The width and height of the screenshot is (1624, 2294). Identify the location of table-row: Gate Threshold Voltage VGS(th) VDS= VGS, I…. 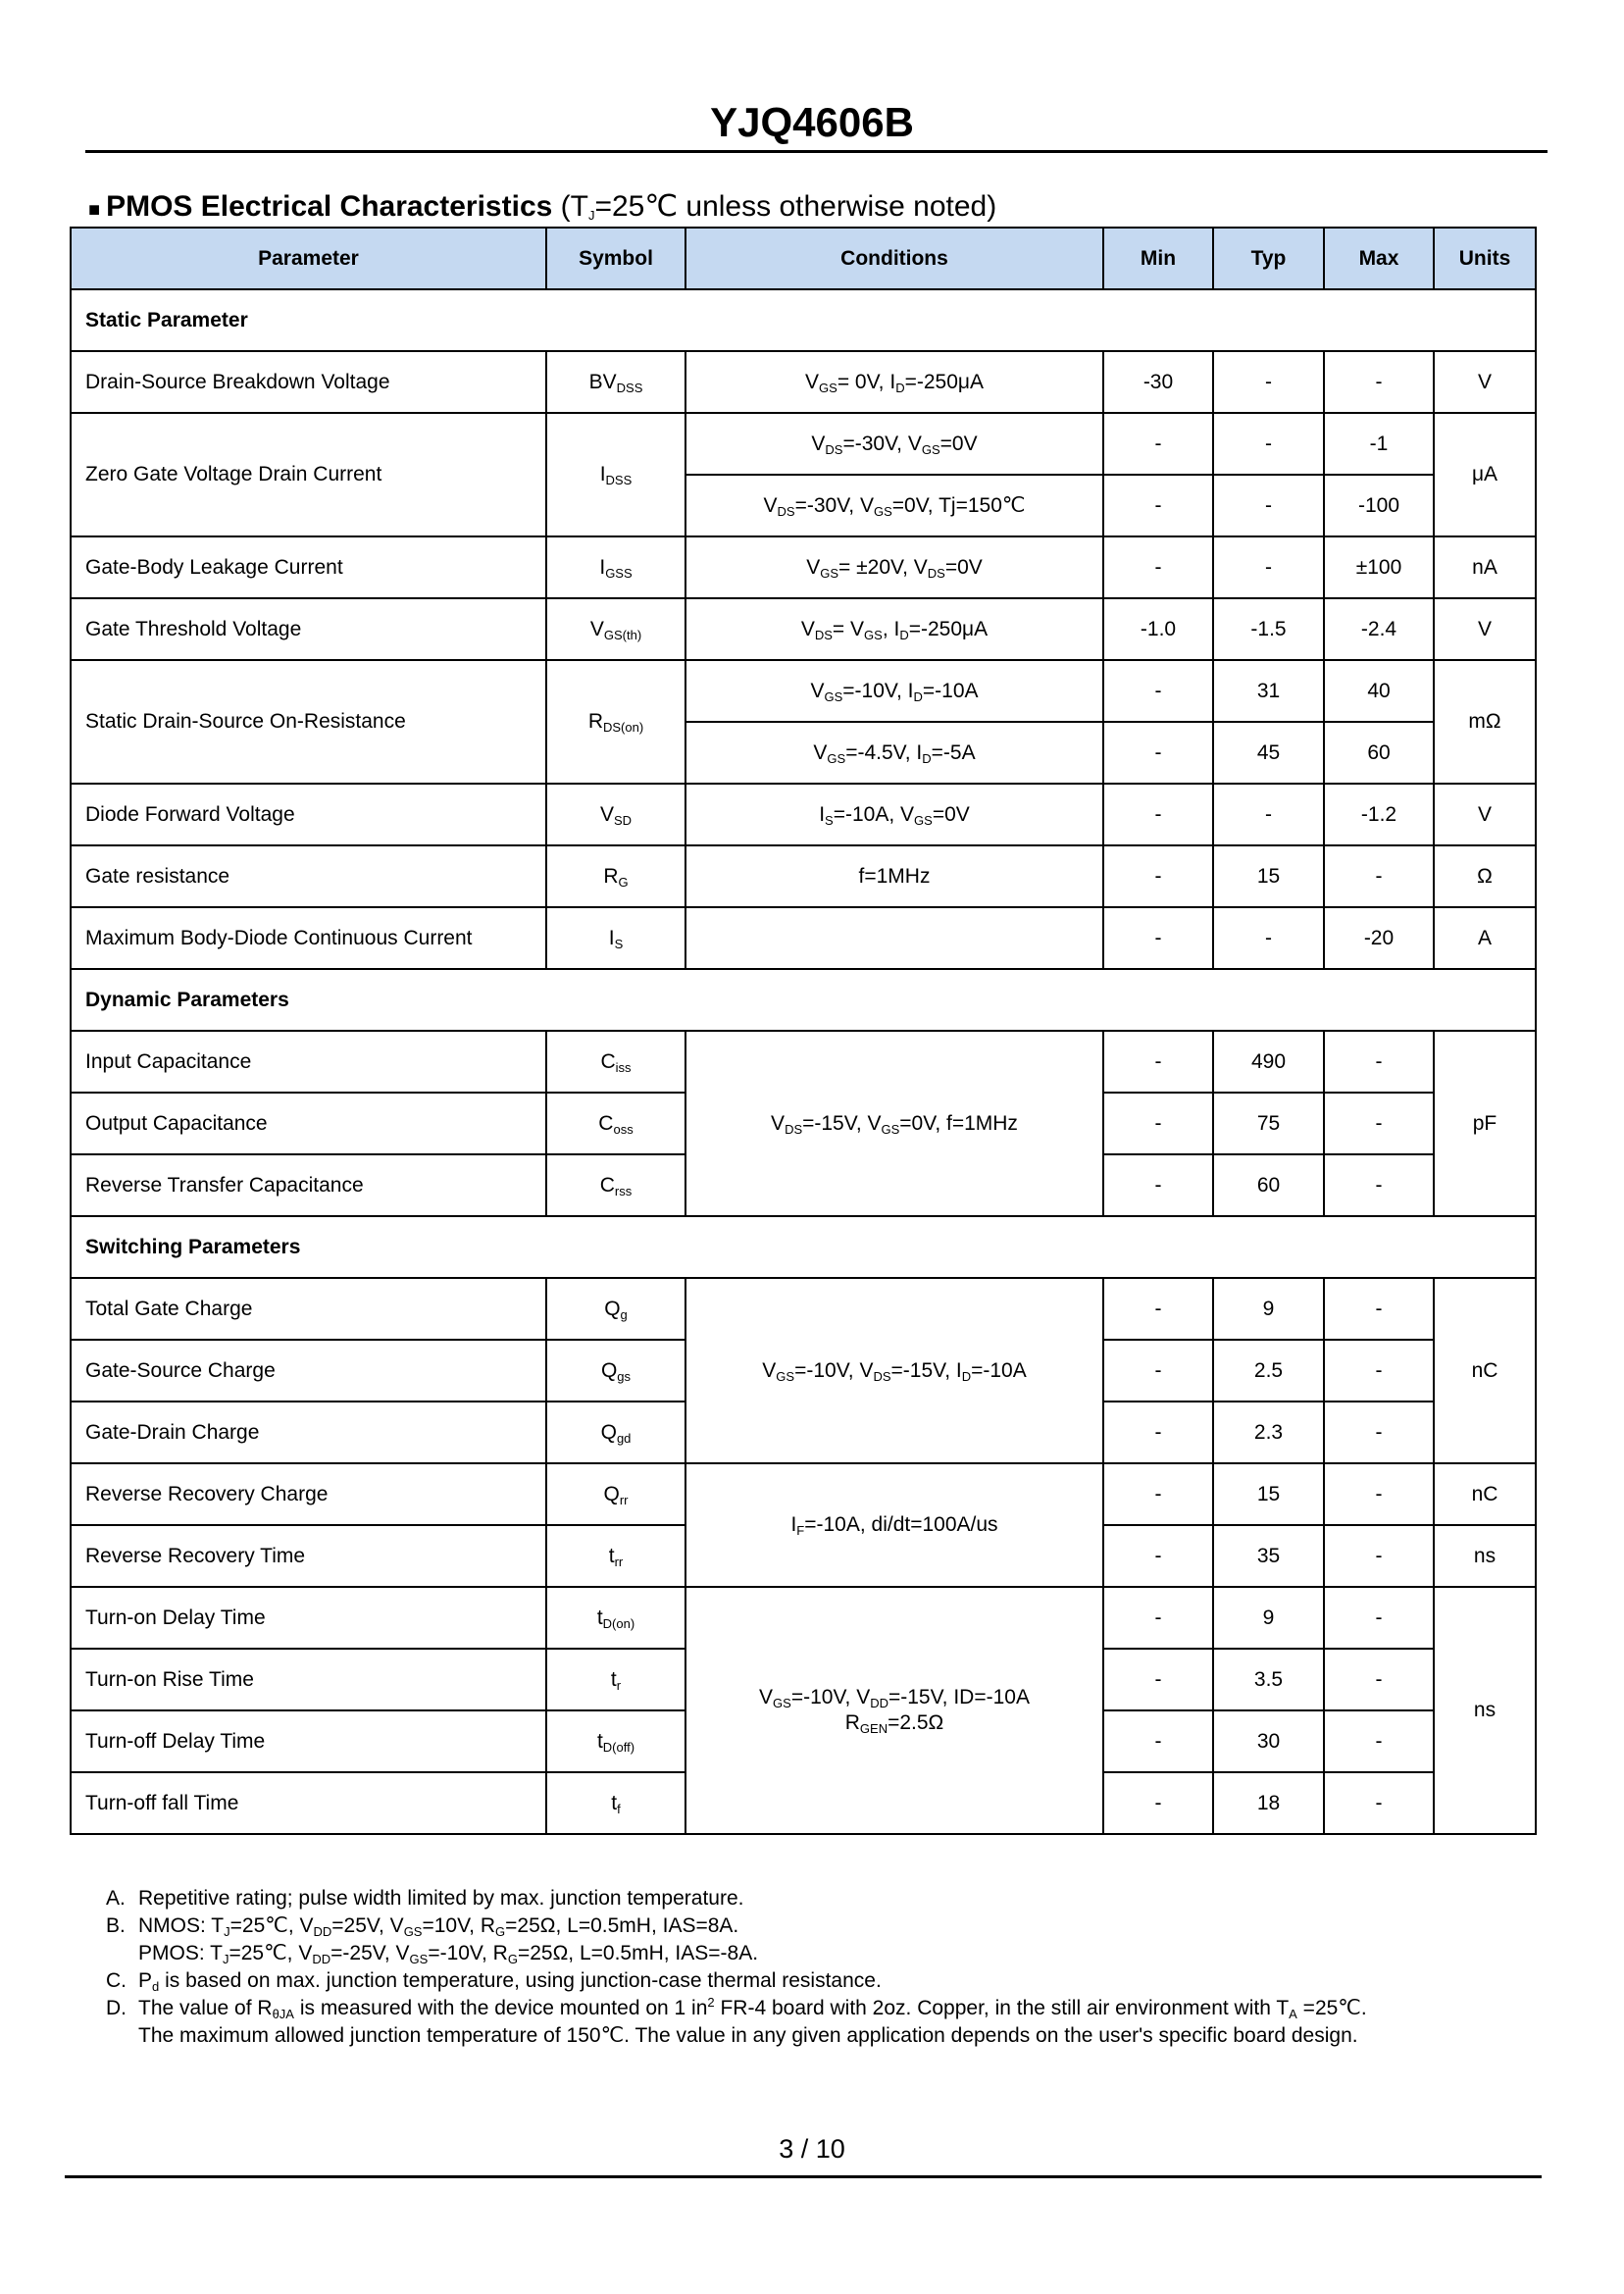
(803, 629).